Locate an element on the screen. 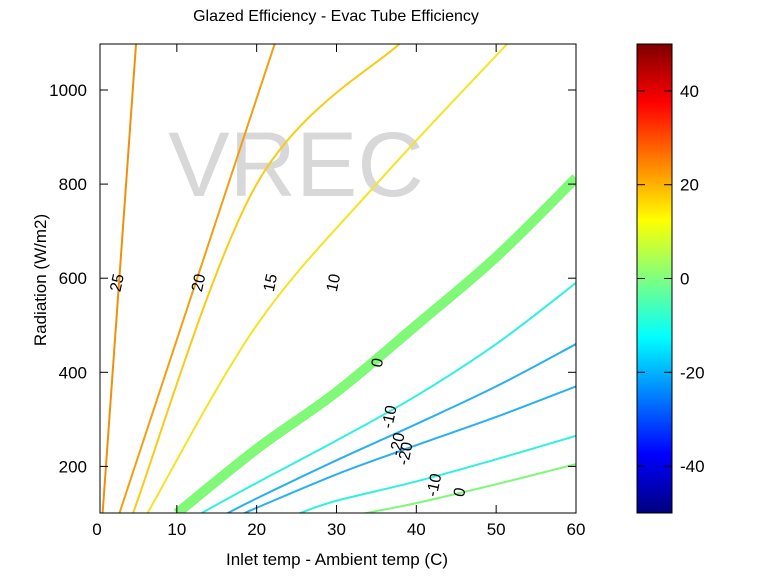 This screenshot has width=769, height=577. x-tick-label: 60 is located at coordinates (576, 529).